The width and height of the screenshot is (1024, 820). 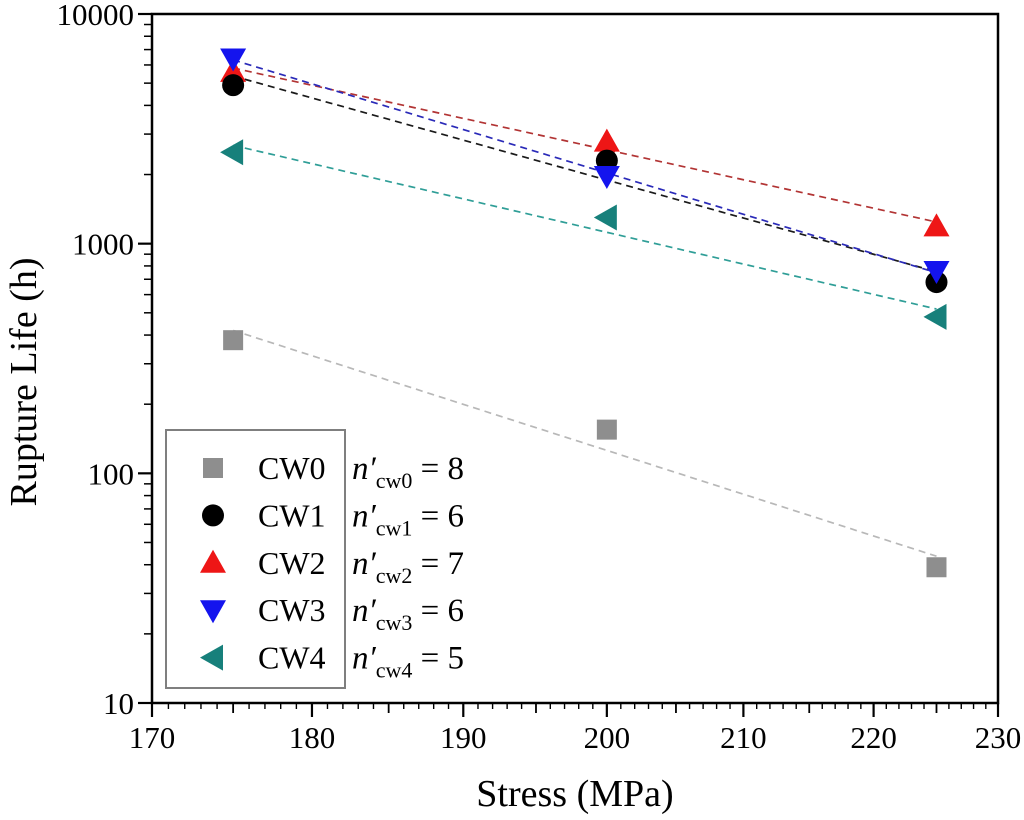 I want to click on exponent-annotation-cw4: n′cw4 = 5, so click(x=408, y=662).